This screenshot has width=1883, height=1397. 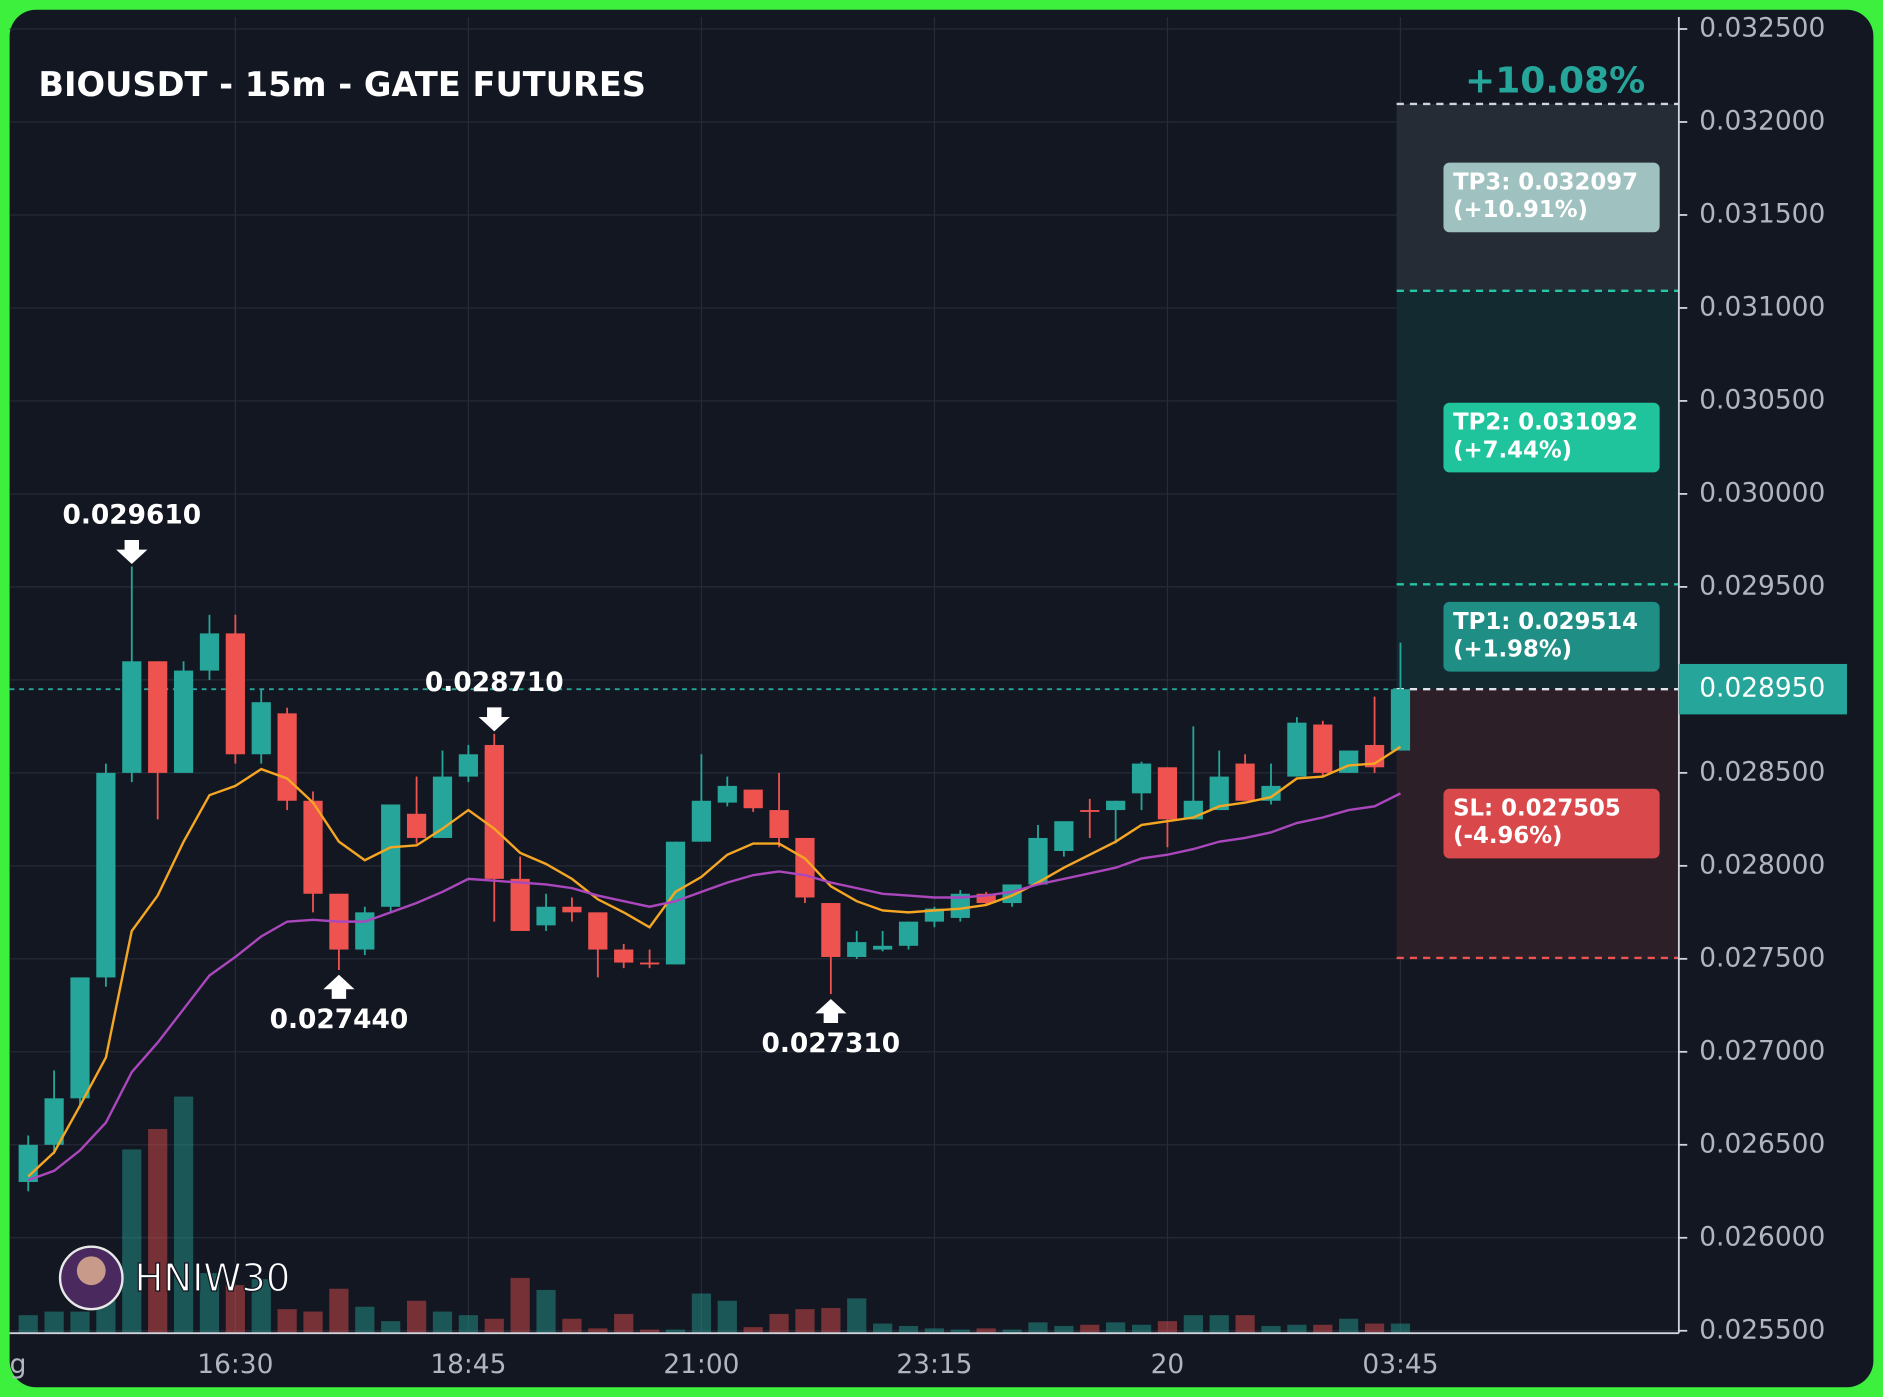 I want to click on y-tick-label: 0.027500, so click(x=1762, y=957).